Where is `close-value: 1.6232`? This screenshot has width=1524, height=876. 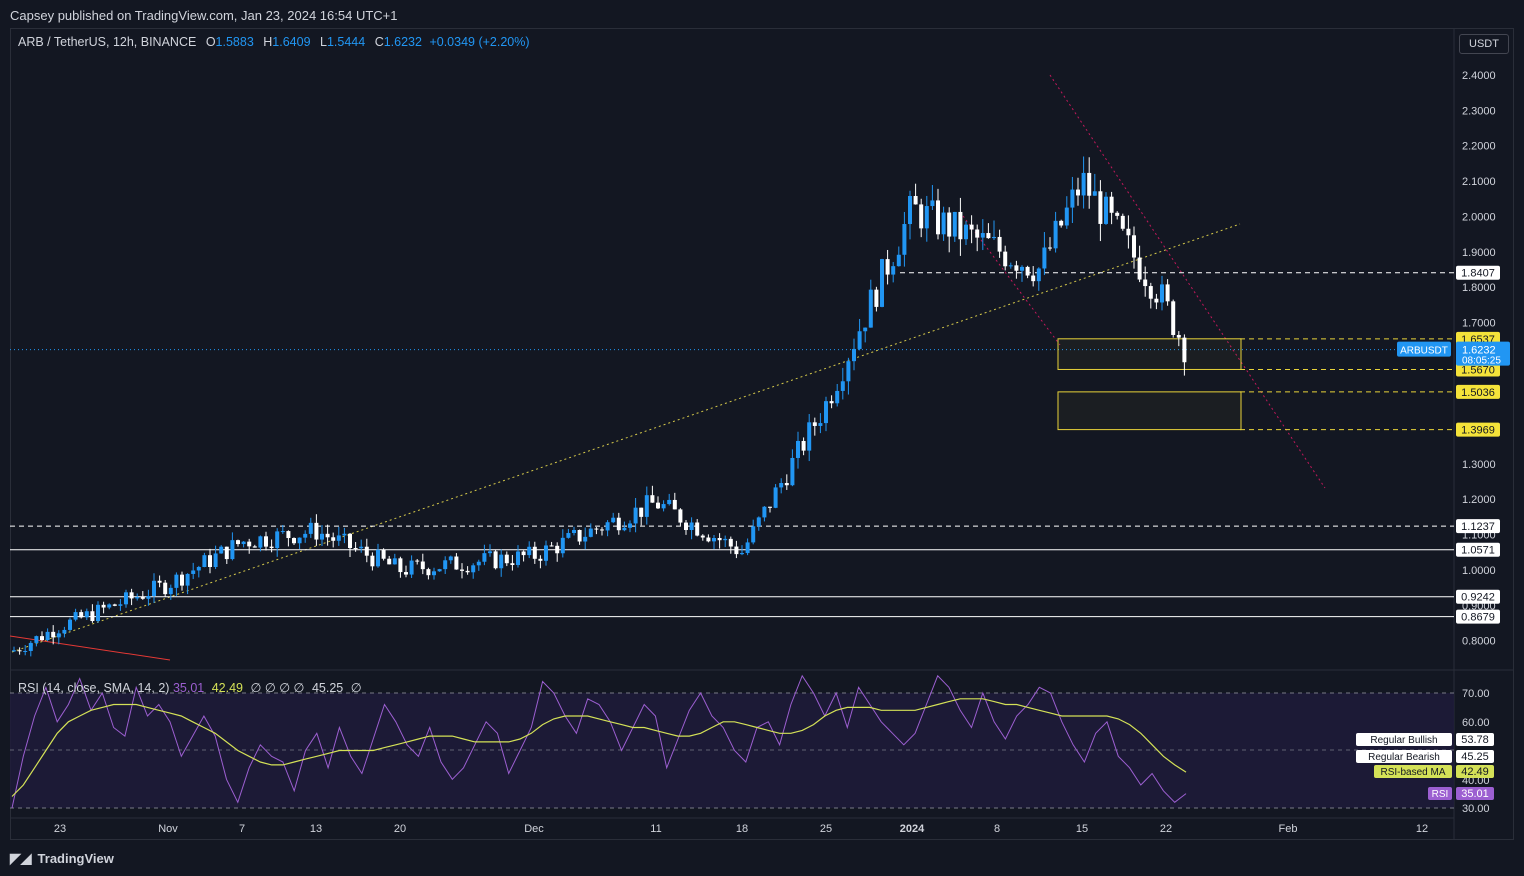
close-value: 1.6232 is located at coordinates (402, 42).